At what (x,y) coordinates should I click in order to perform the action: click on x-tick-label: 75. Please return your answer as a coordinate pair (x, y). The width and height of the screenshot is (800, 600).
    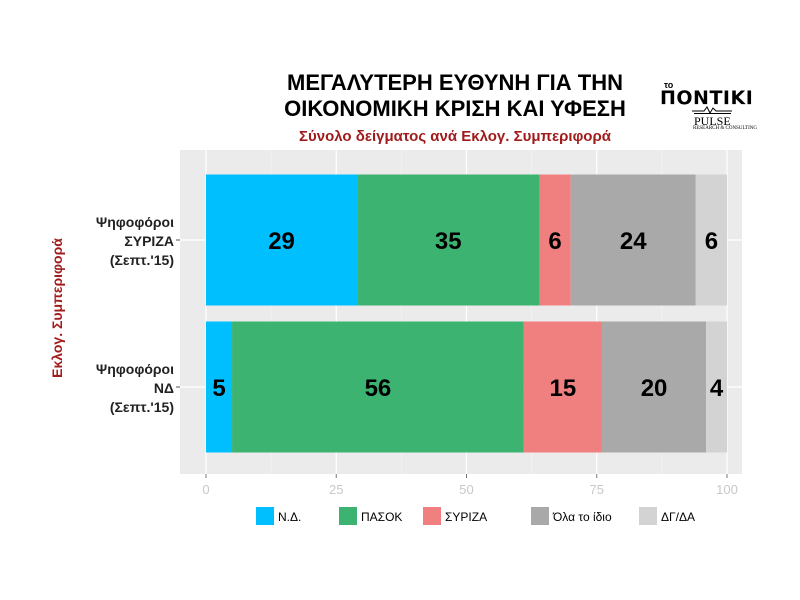
    Looking at the image, I should click on (597, 489).